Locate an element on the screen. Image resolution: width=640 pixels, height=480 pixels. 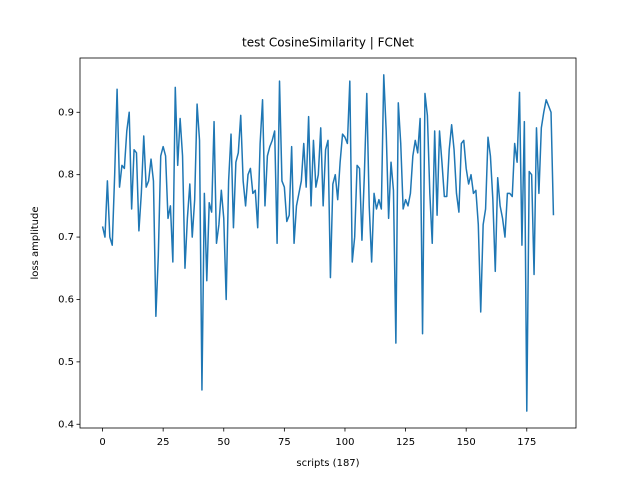
y-tick-label: 0.6 is located at coordinates (66, 299).